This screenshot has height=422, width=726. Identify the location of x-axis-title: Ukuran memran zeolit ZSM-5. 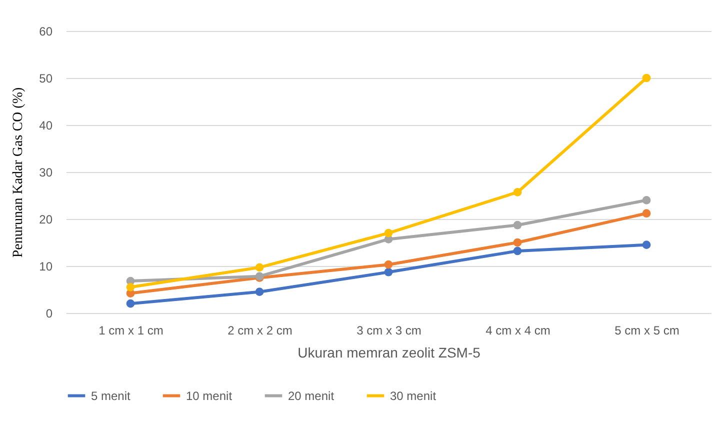
(389, 352).